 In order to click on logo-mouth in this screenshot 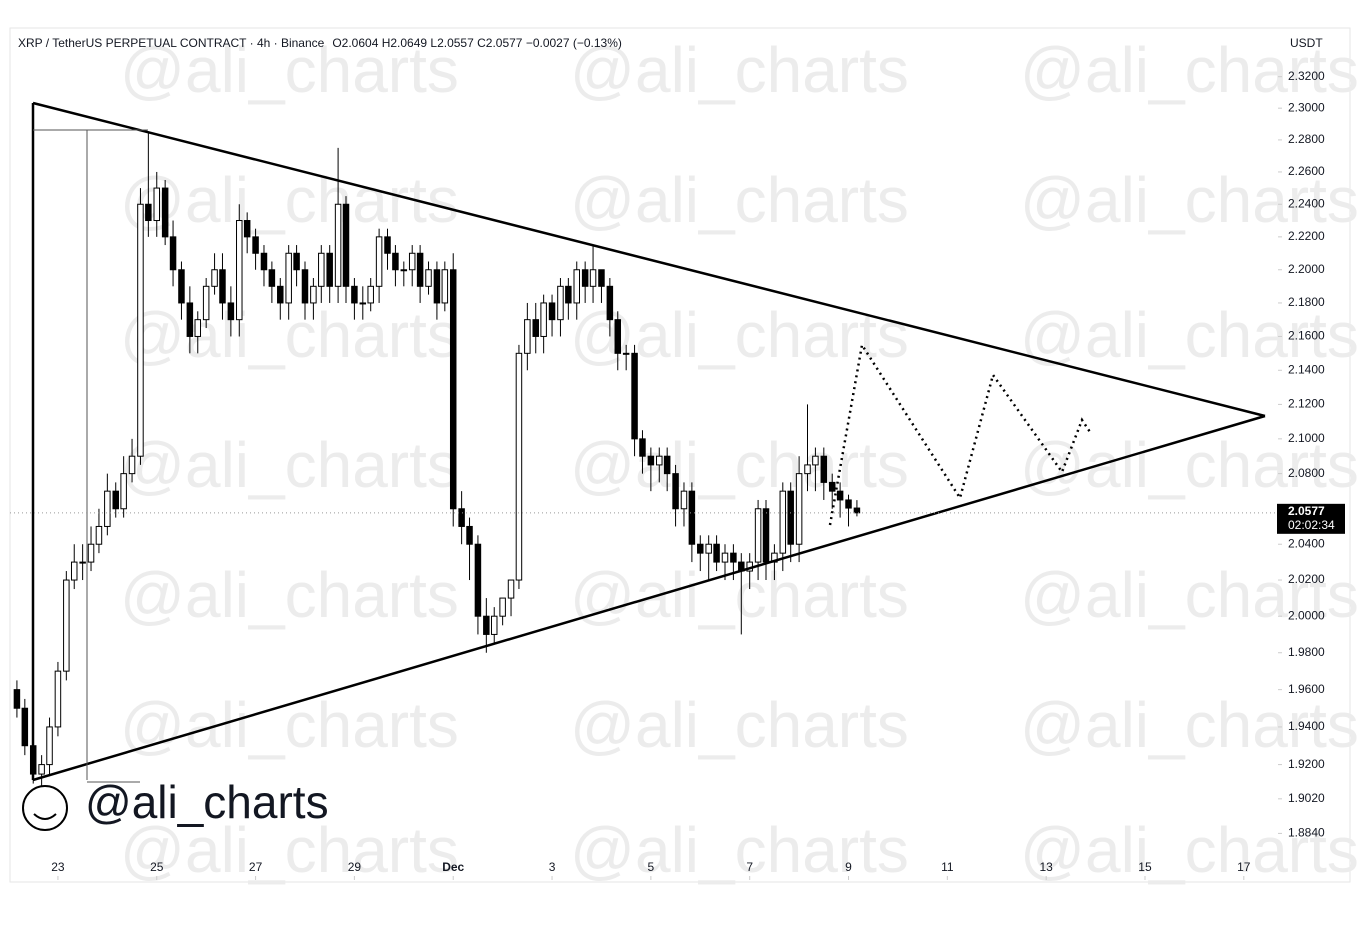, I will do `click(45, 816)`.